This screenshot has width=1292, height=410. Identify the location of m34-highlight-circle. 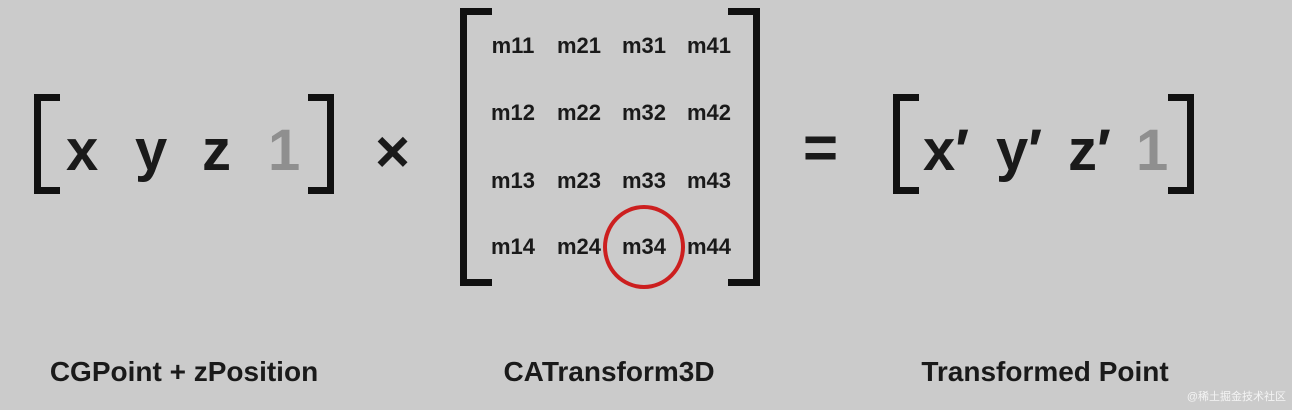
(644, 247).